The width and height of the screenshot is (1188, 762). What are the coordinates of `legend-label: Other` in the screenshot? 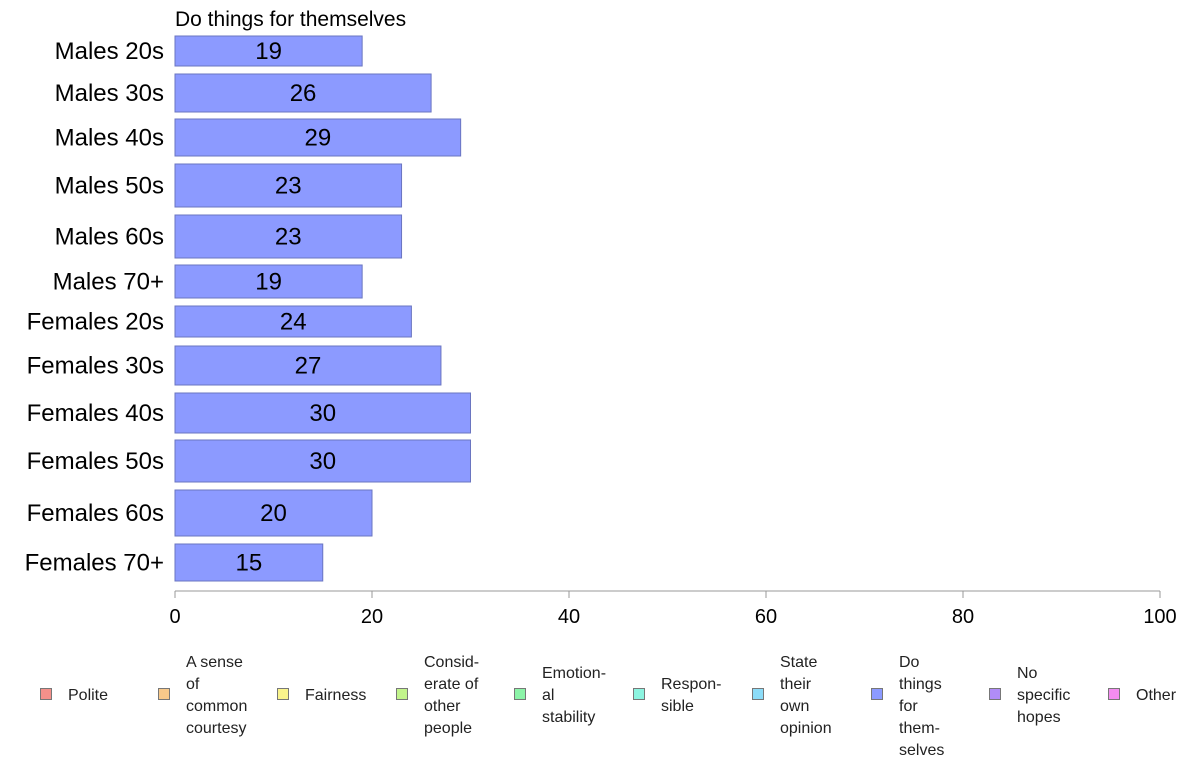 It's located at (1156, 695).